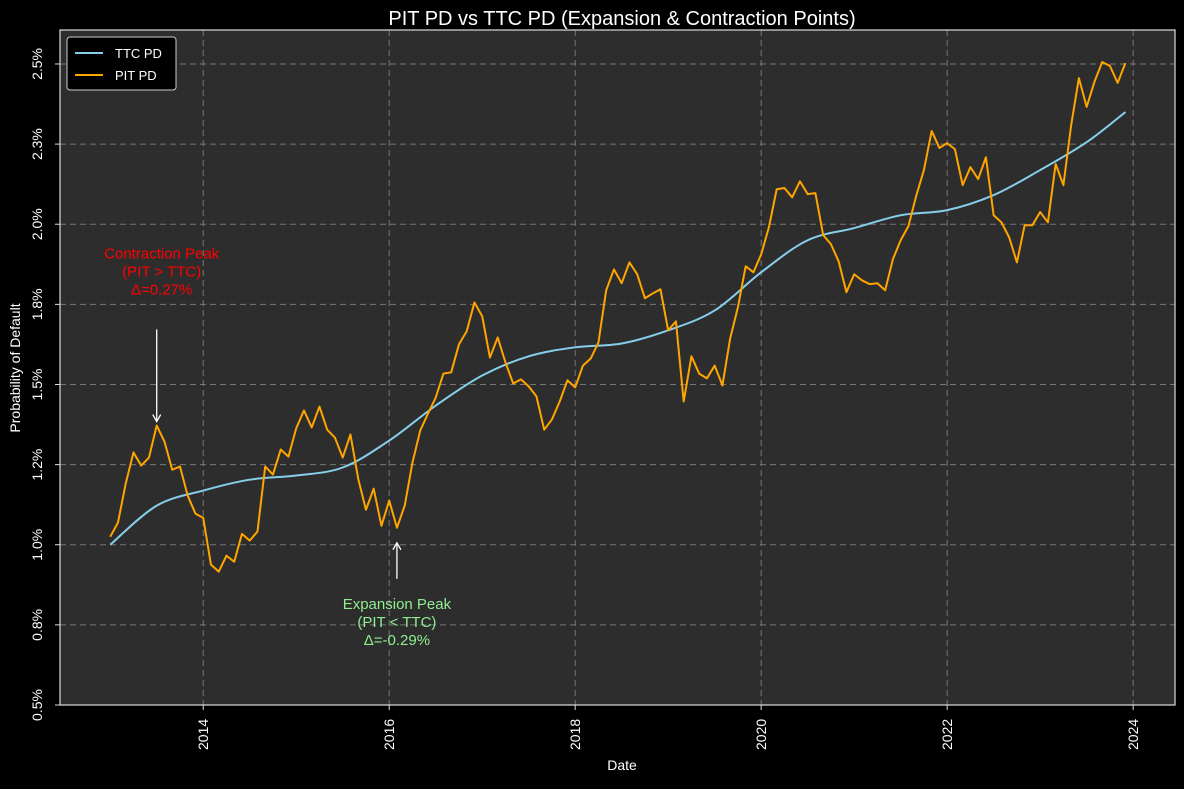 The image size is (1184, 789). I want to click on x-tick-label: 2014, so click(203, 734).